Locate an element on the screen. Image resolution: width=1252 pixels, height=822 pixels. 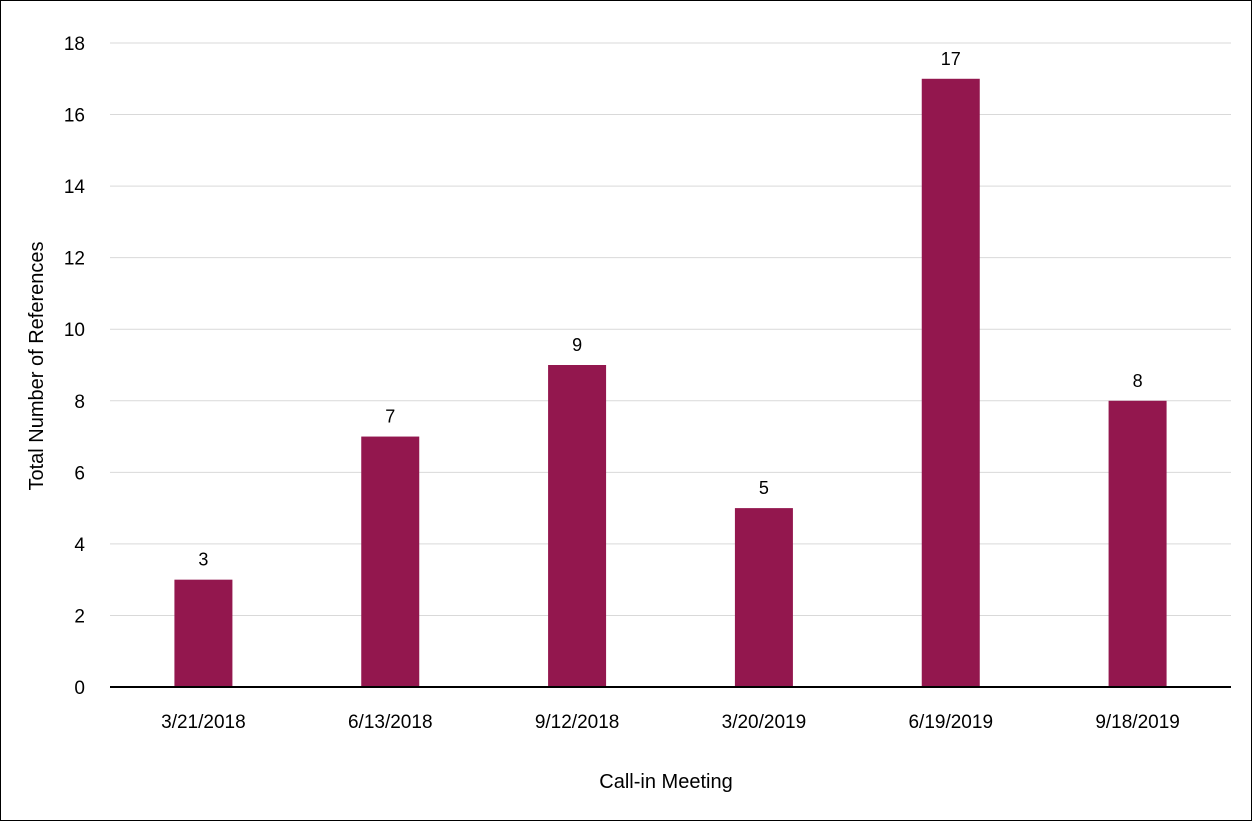
y-tick-label: 0 is located at coordinates (79, 688).